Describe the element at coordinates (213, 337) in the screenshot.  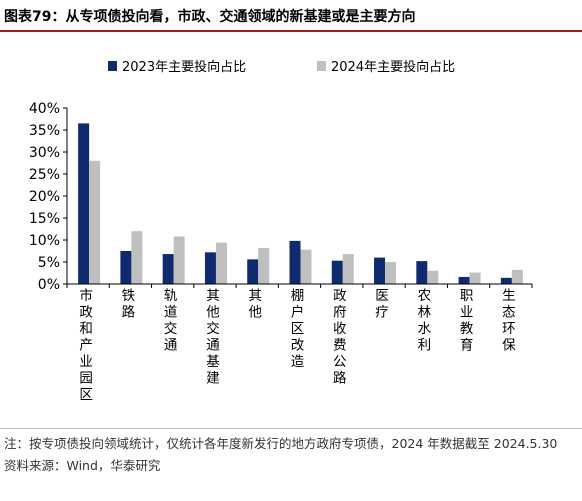
I see `x-tick-label-4: 其他交通基建` at that location.